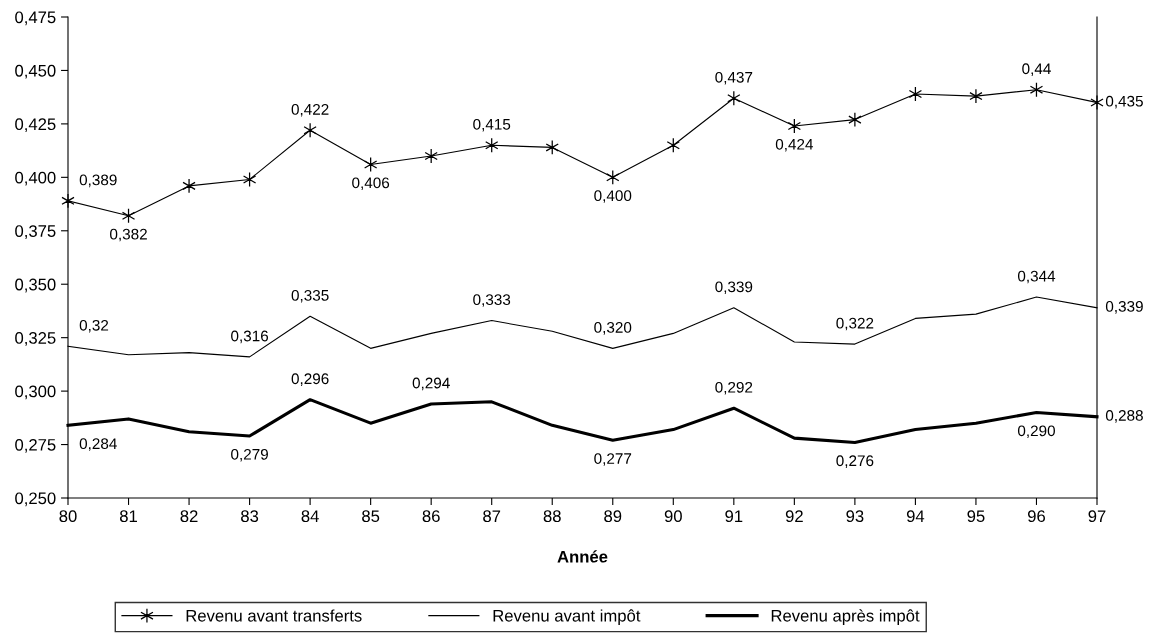 This screenshot has width=1171, height=644. I want to click on data-label: 0,382, so click(128, 235).